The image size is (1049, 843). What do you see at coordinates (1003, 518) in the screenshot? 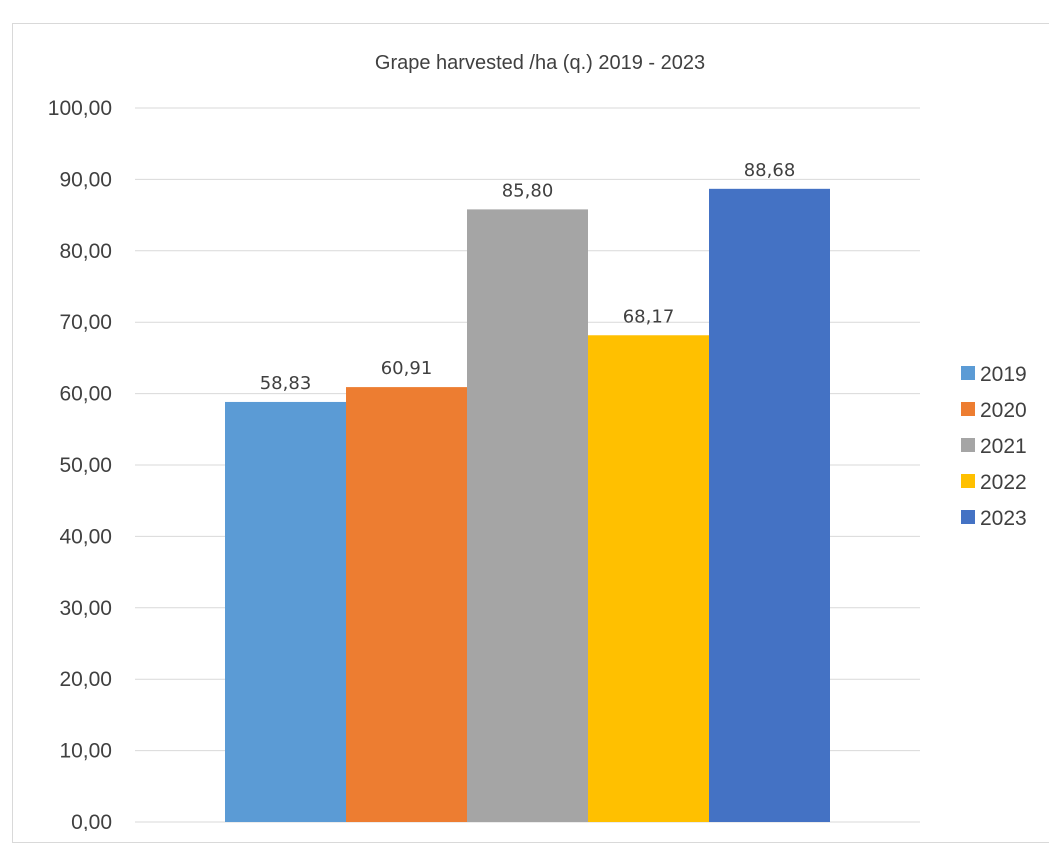
I see `legend-entry-2023: 2023` at bounding box center [1003, 518].